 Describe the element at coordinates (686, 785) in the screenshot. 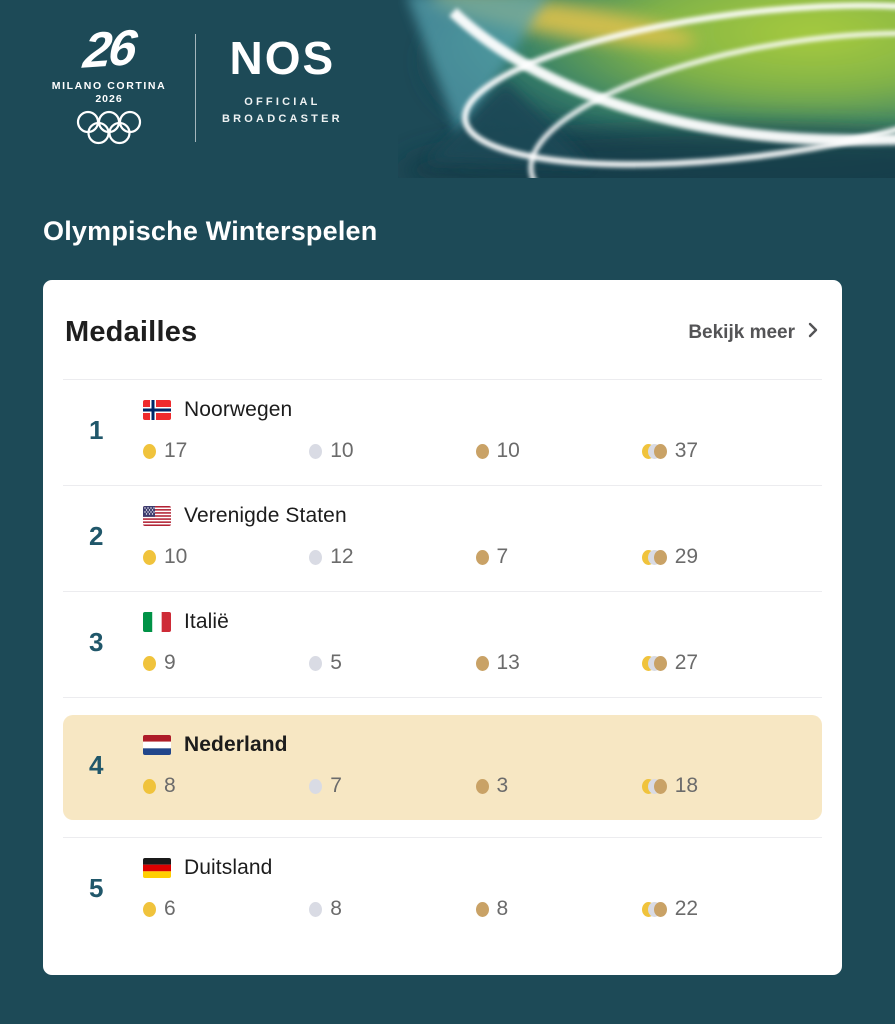

I see `total-count: 18` at that location.